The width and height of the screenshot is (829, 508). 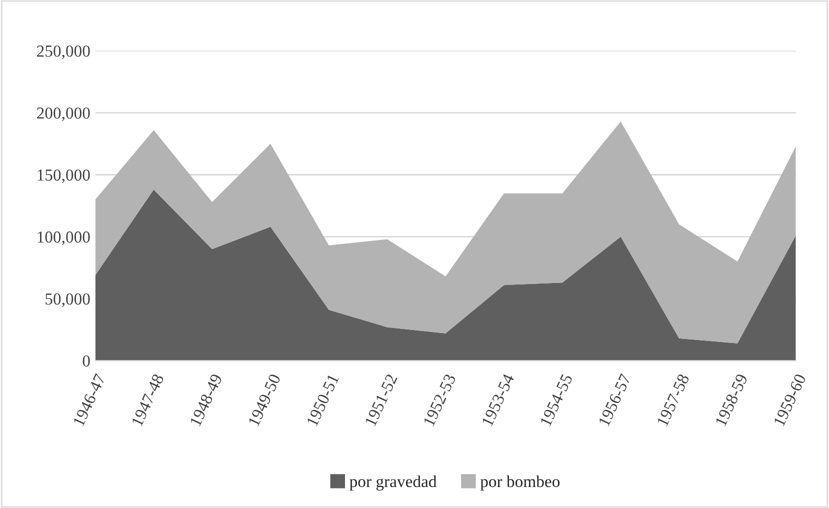 I want to click on y-tick-label: 150,000, so click(x=64, y=176).